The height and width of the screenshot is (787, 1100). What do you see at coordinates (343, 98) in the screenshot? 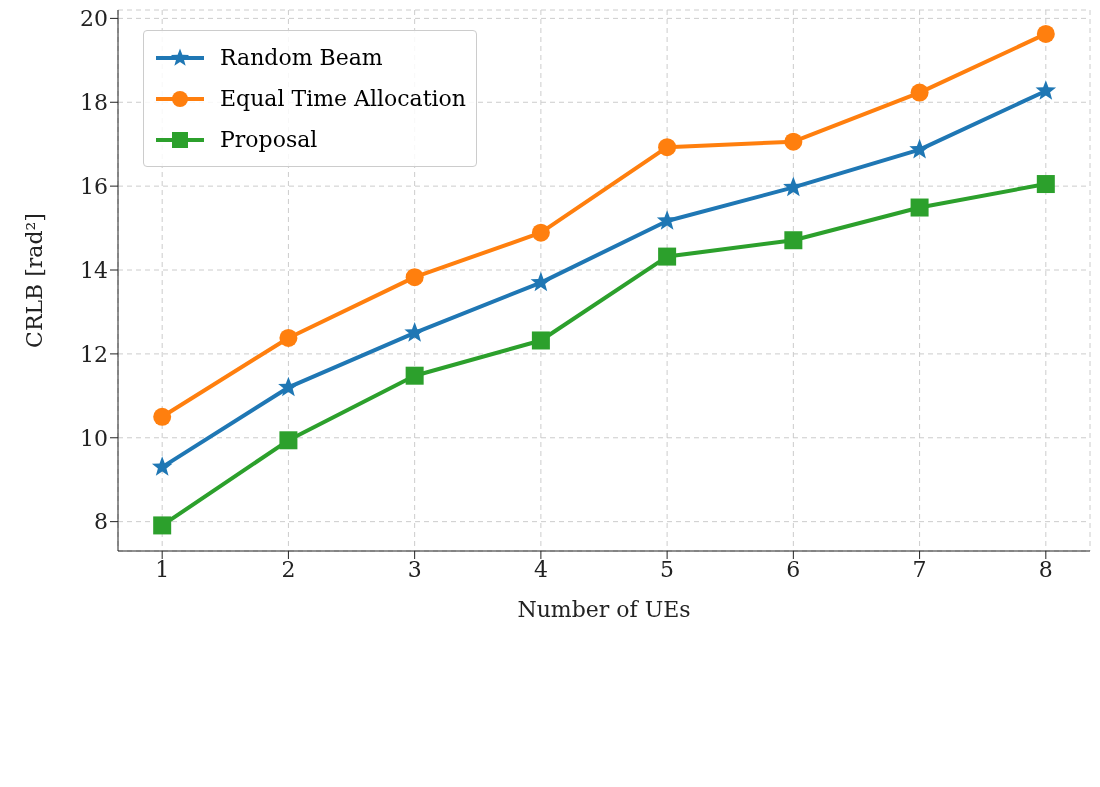
I see `legend-label: Equal Time Allocation` at bounding box center [343, 98].